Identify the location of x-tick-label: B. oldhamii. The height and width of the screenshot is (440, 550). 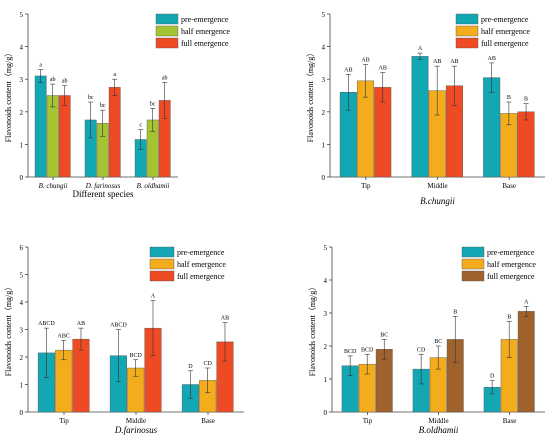
(153, 186).